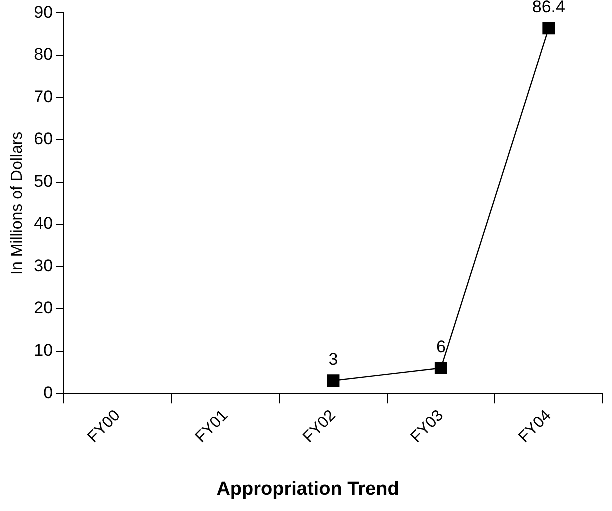  Describe the element at coordinates (308, 489) in the screenshot. I see `text: Appropriation Trend` at that location.